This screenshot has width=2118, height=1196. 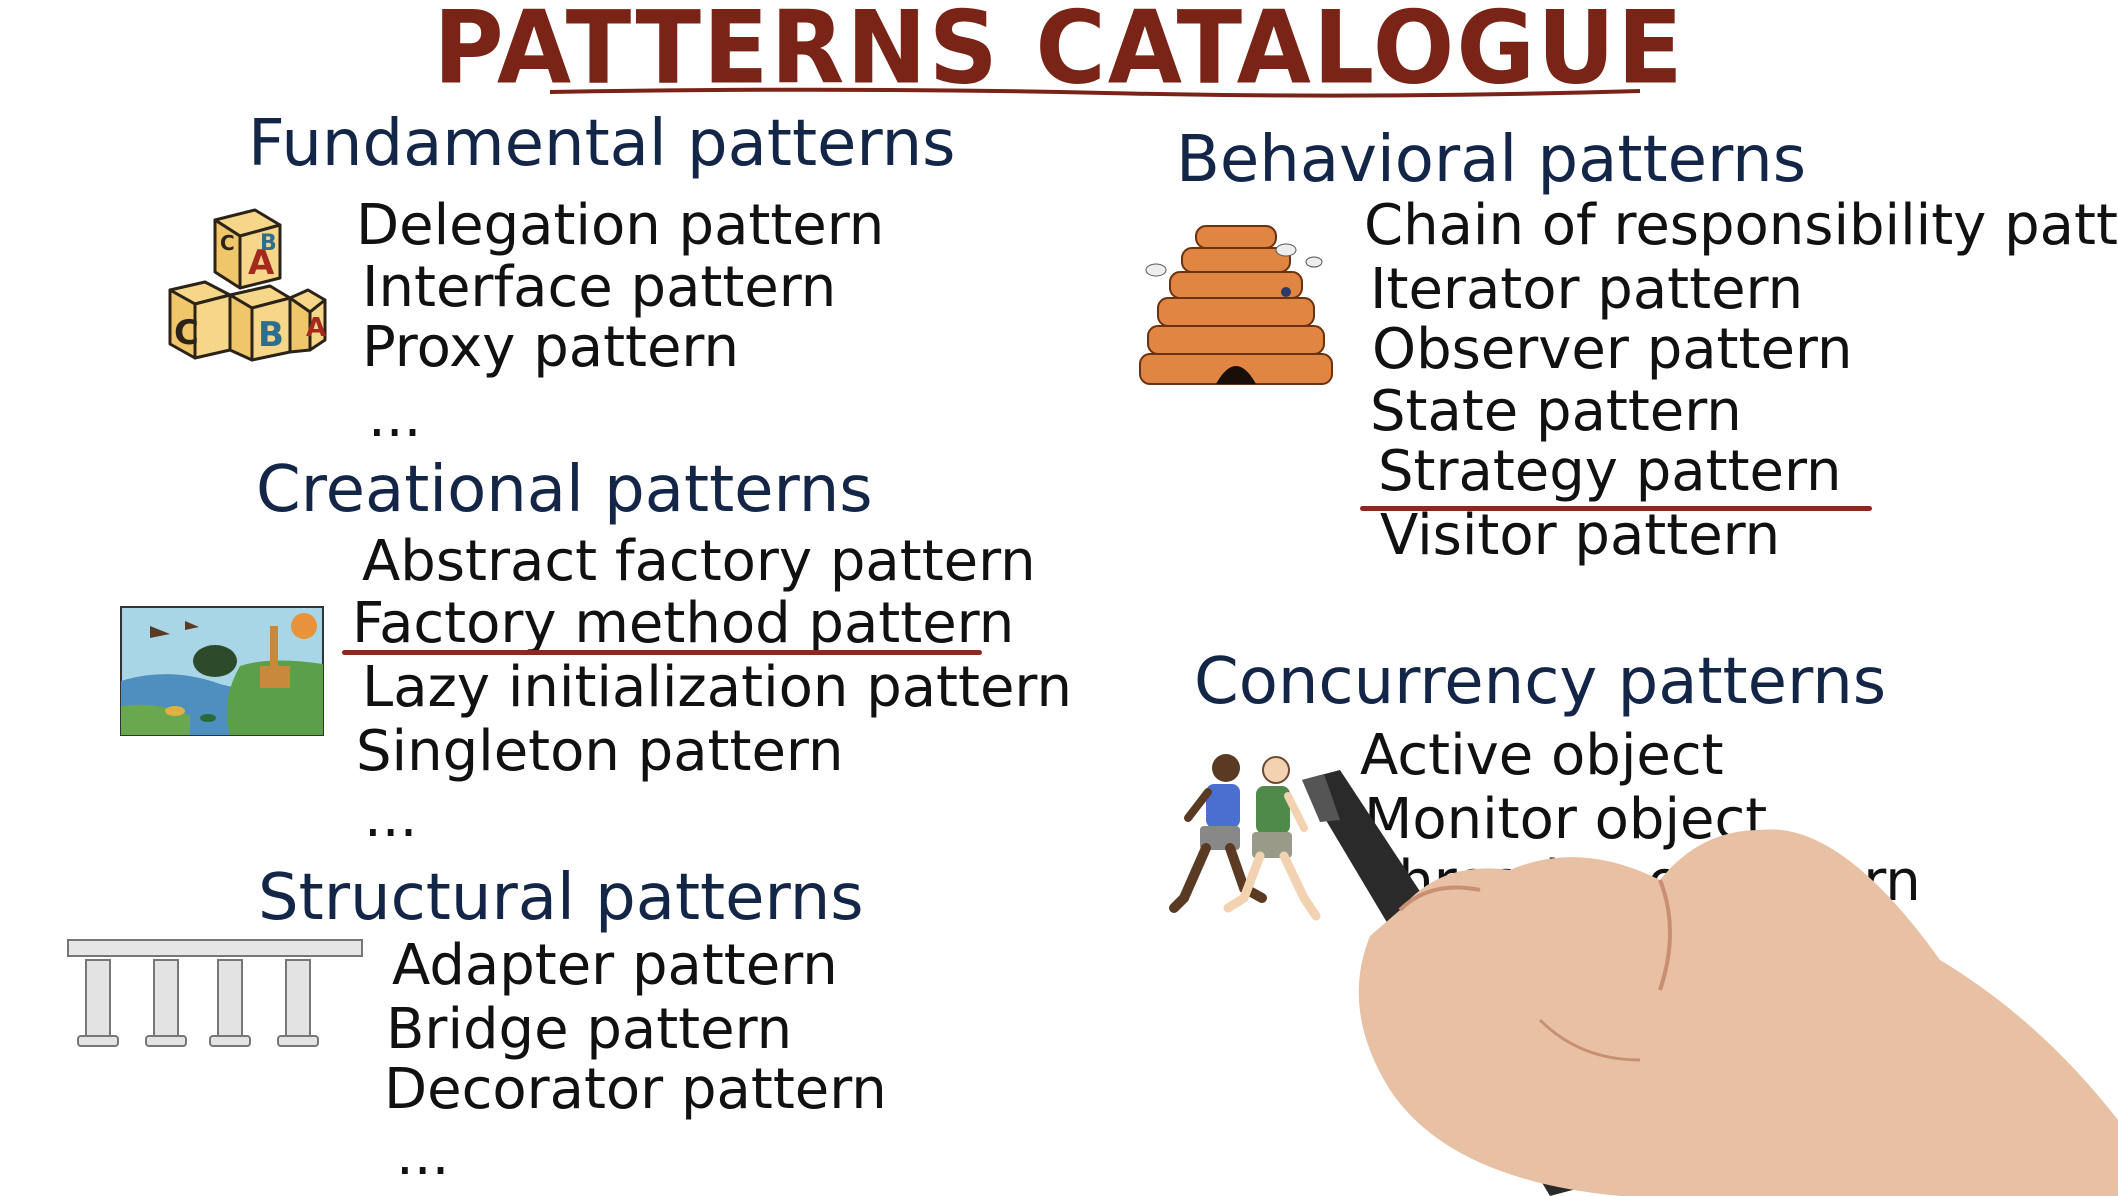 What do you see at coordinates (1580, 535) in the screenshot?
I see `behavioral-item: Visitor pattern` at bounding box center [1580, 535].